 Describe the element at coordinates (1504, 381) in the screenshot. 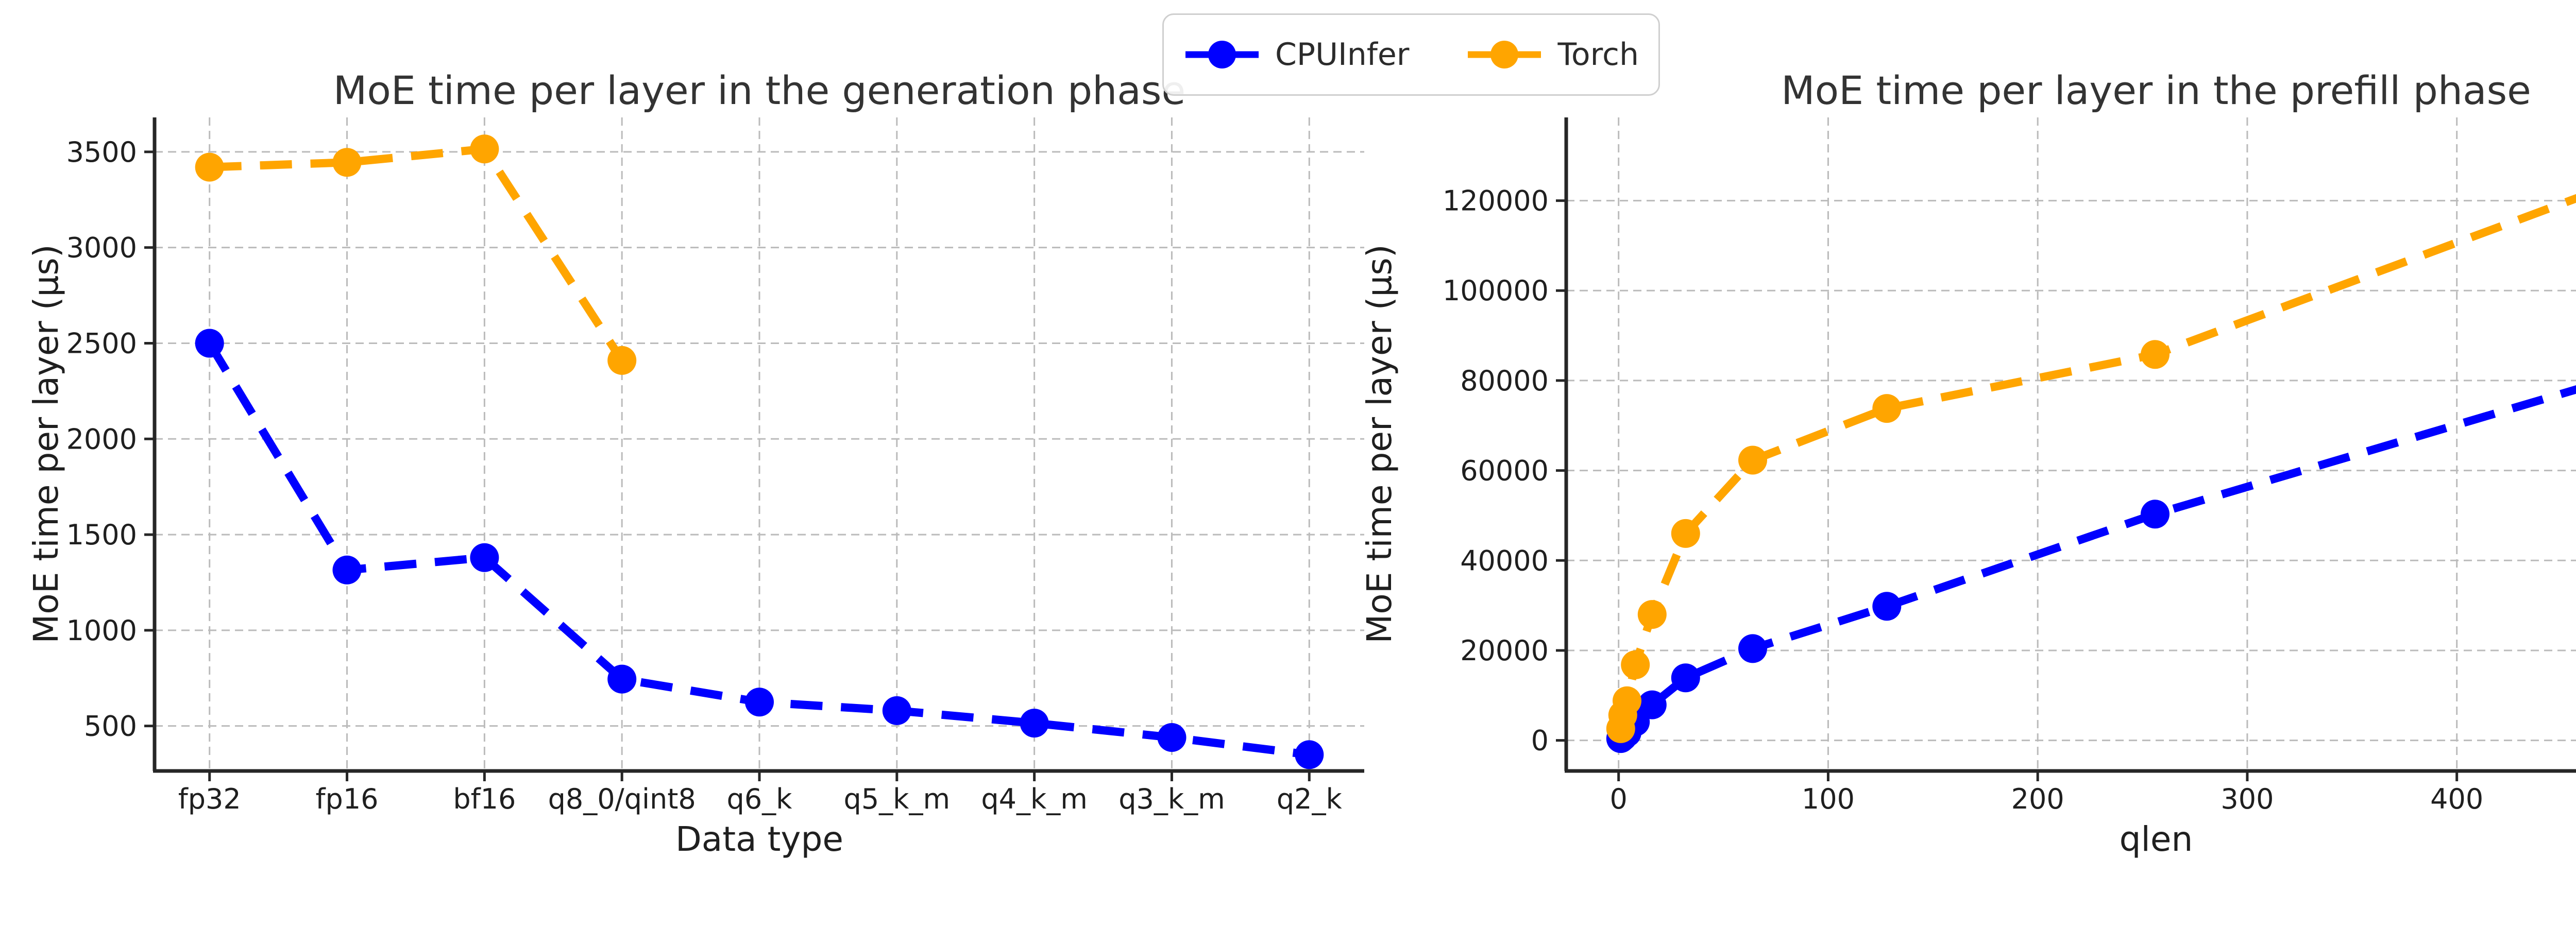

I see `y-tick-label: 80000` at that location.